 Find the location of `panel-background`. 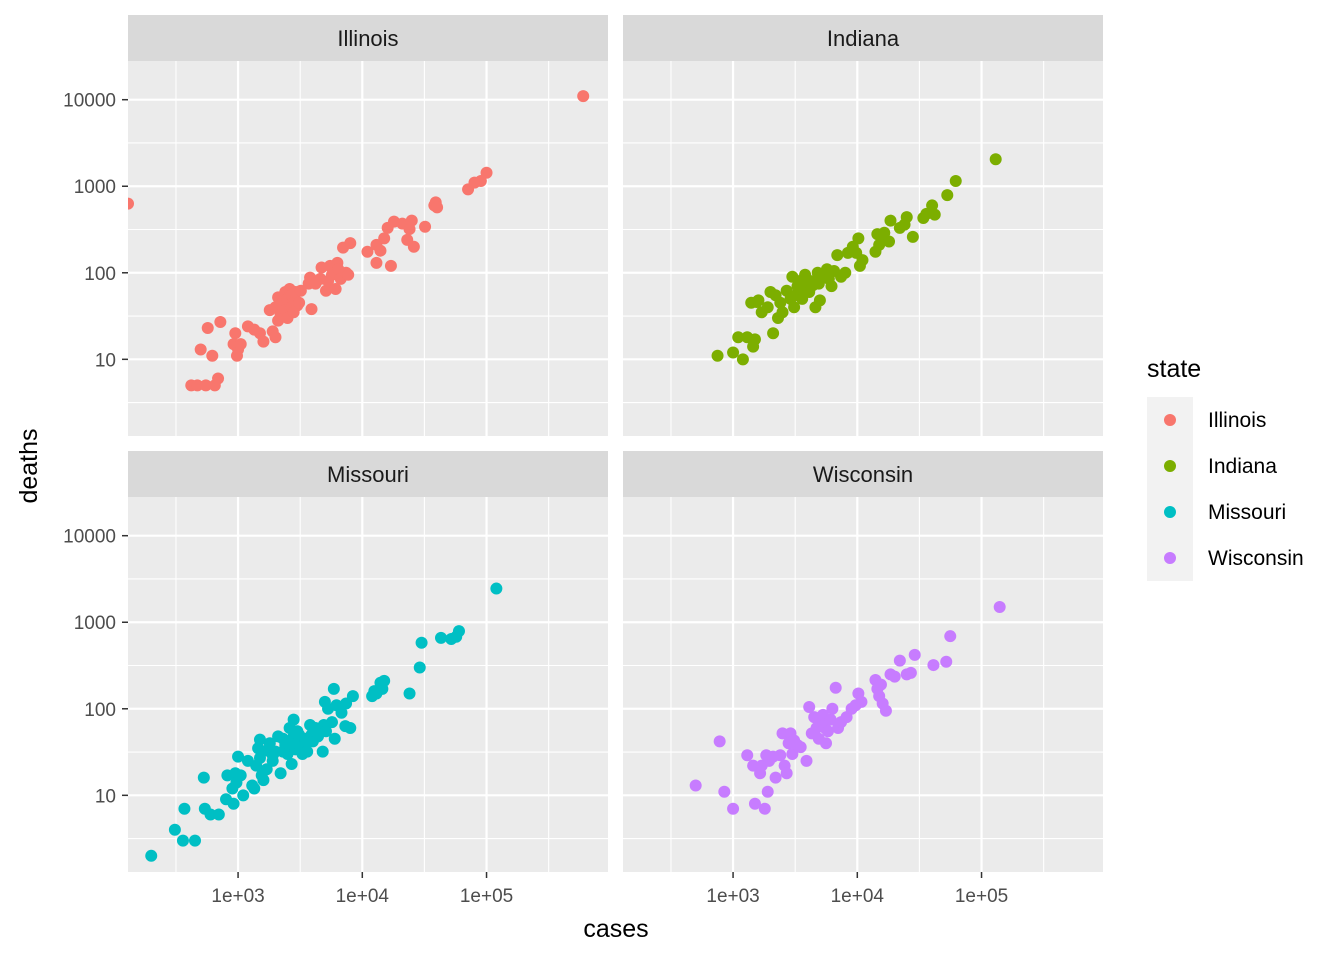

panel-background is located at coordinates (863, 684).